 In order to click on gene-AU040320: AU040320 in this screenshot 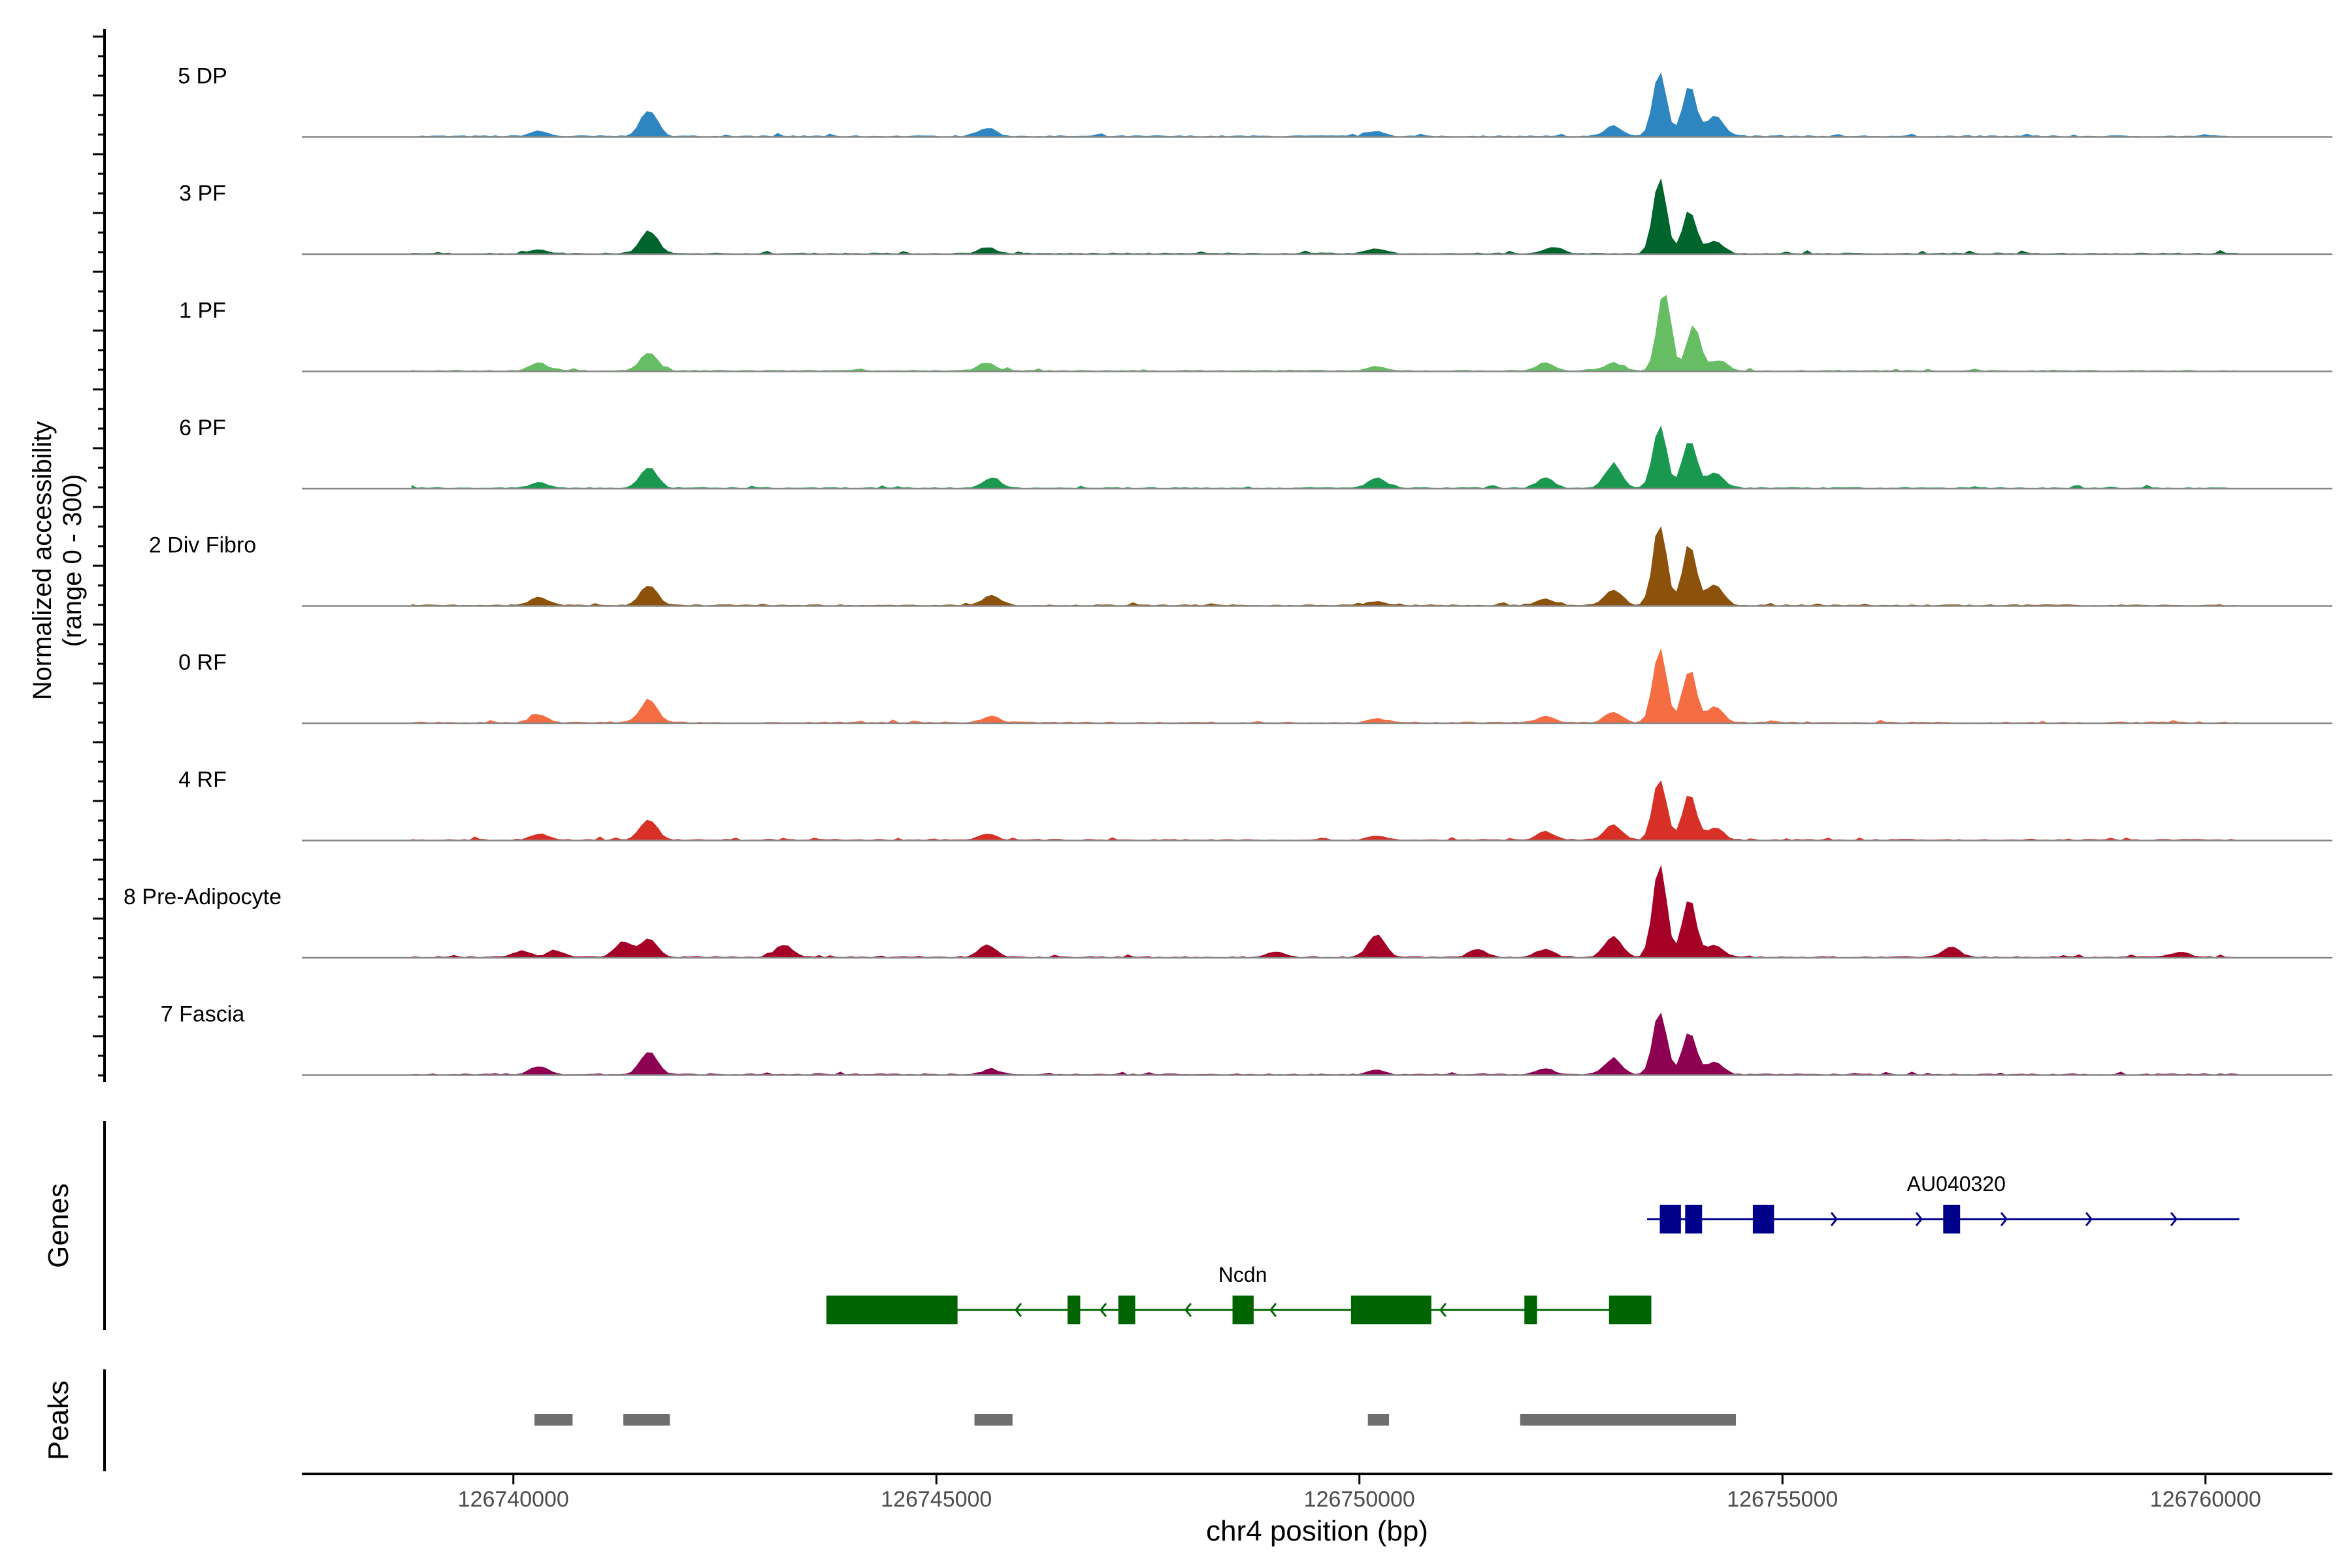, I will do `click(1943, 1202)`.